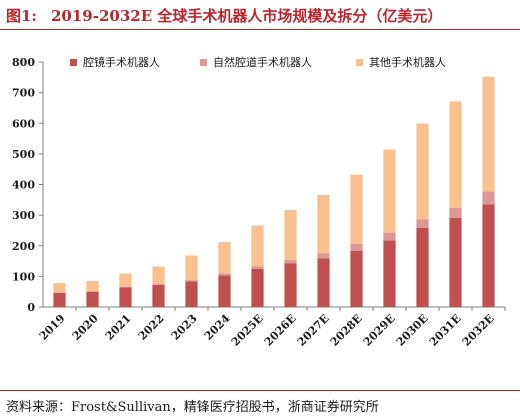 This screenshot has height=417, width=520. Describe the element at coordinates (85, 327) in the screenshot. I see `x-tick-label: 2020` at that location.